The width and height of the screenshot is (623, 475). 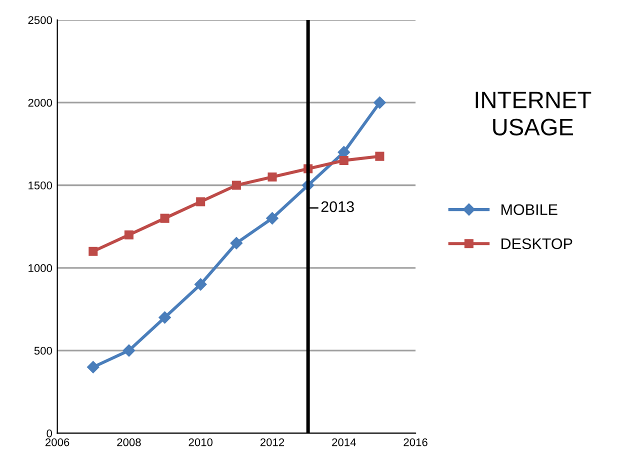 What do you see at coordinates (416, 442) in the screenshot?
I see `x-tick-label: 2016` at bounding box center [416, 442].